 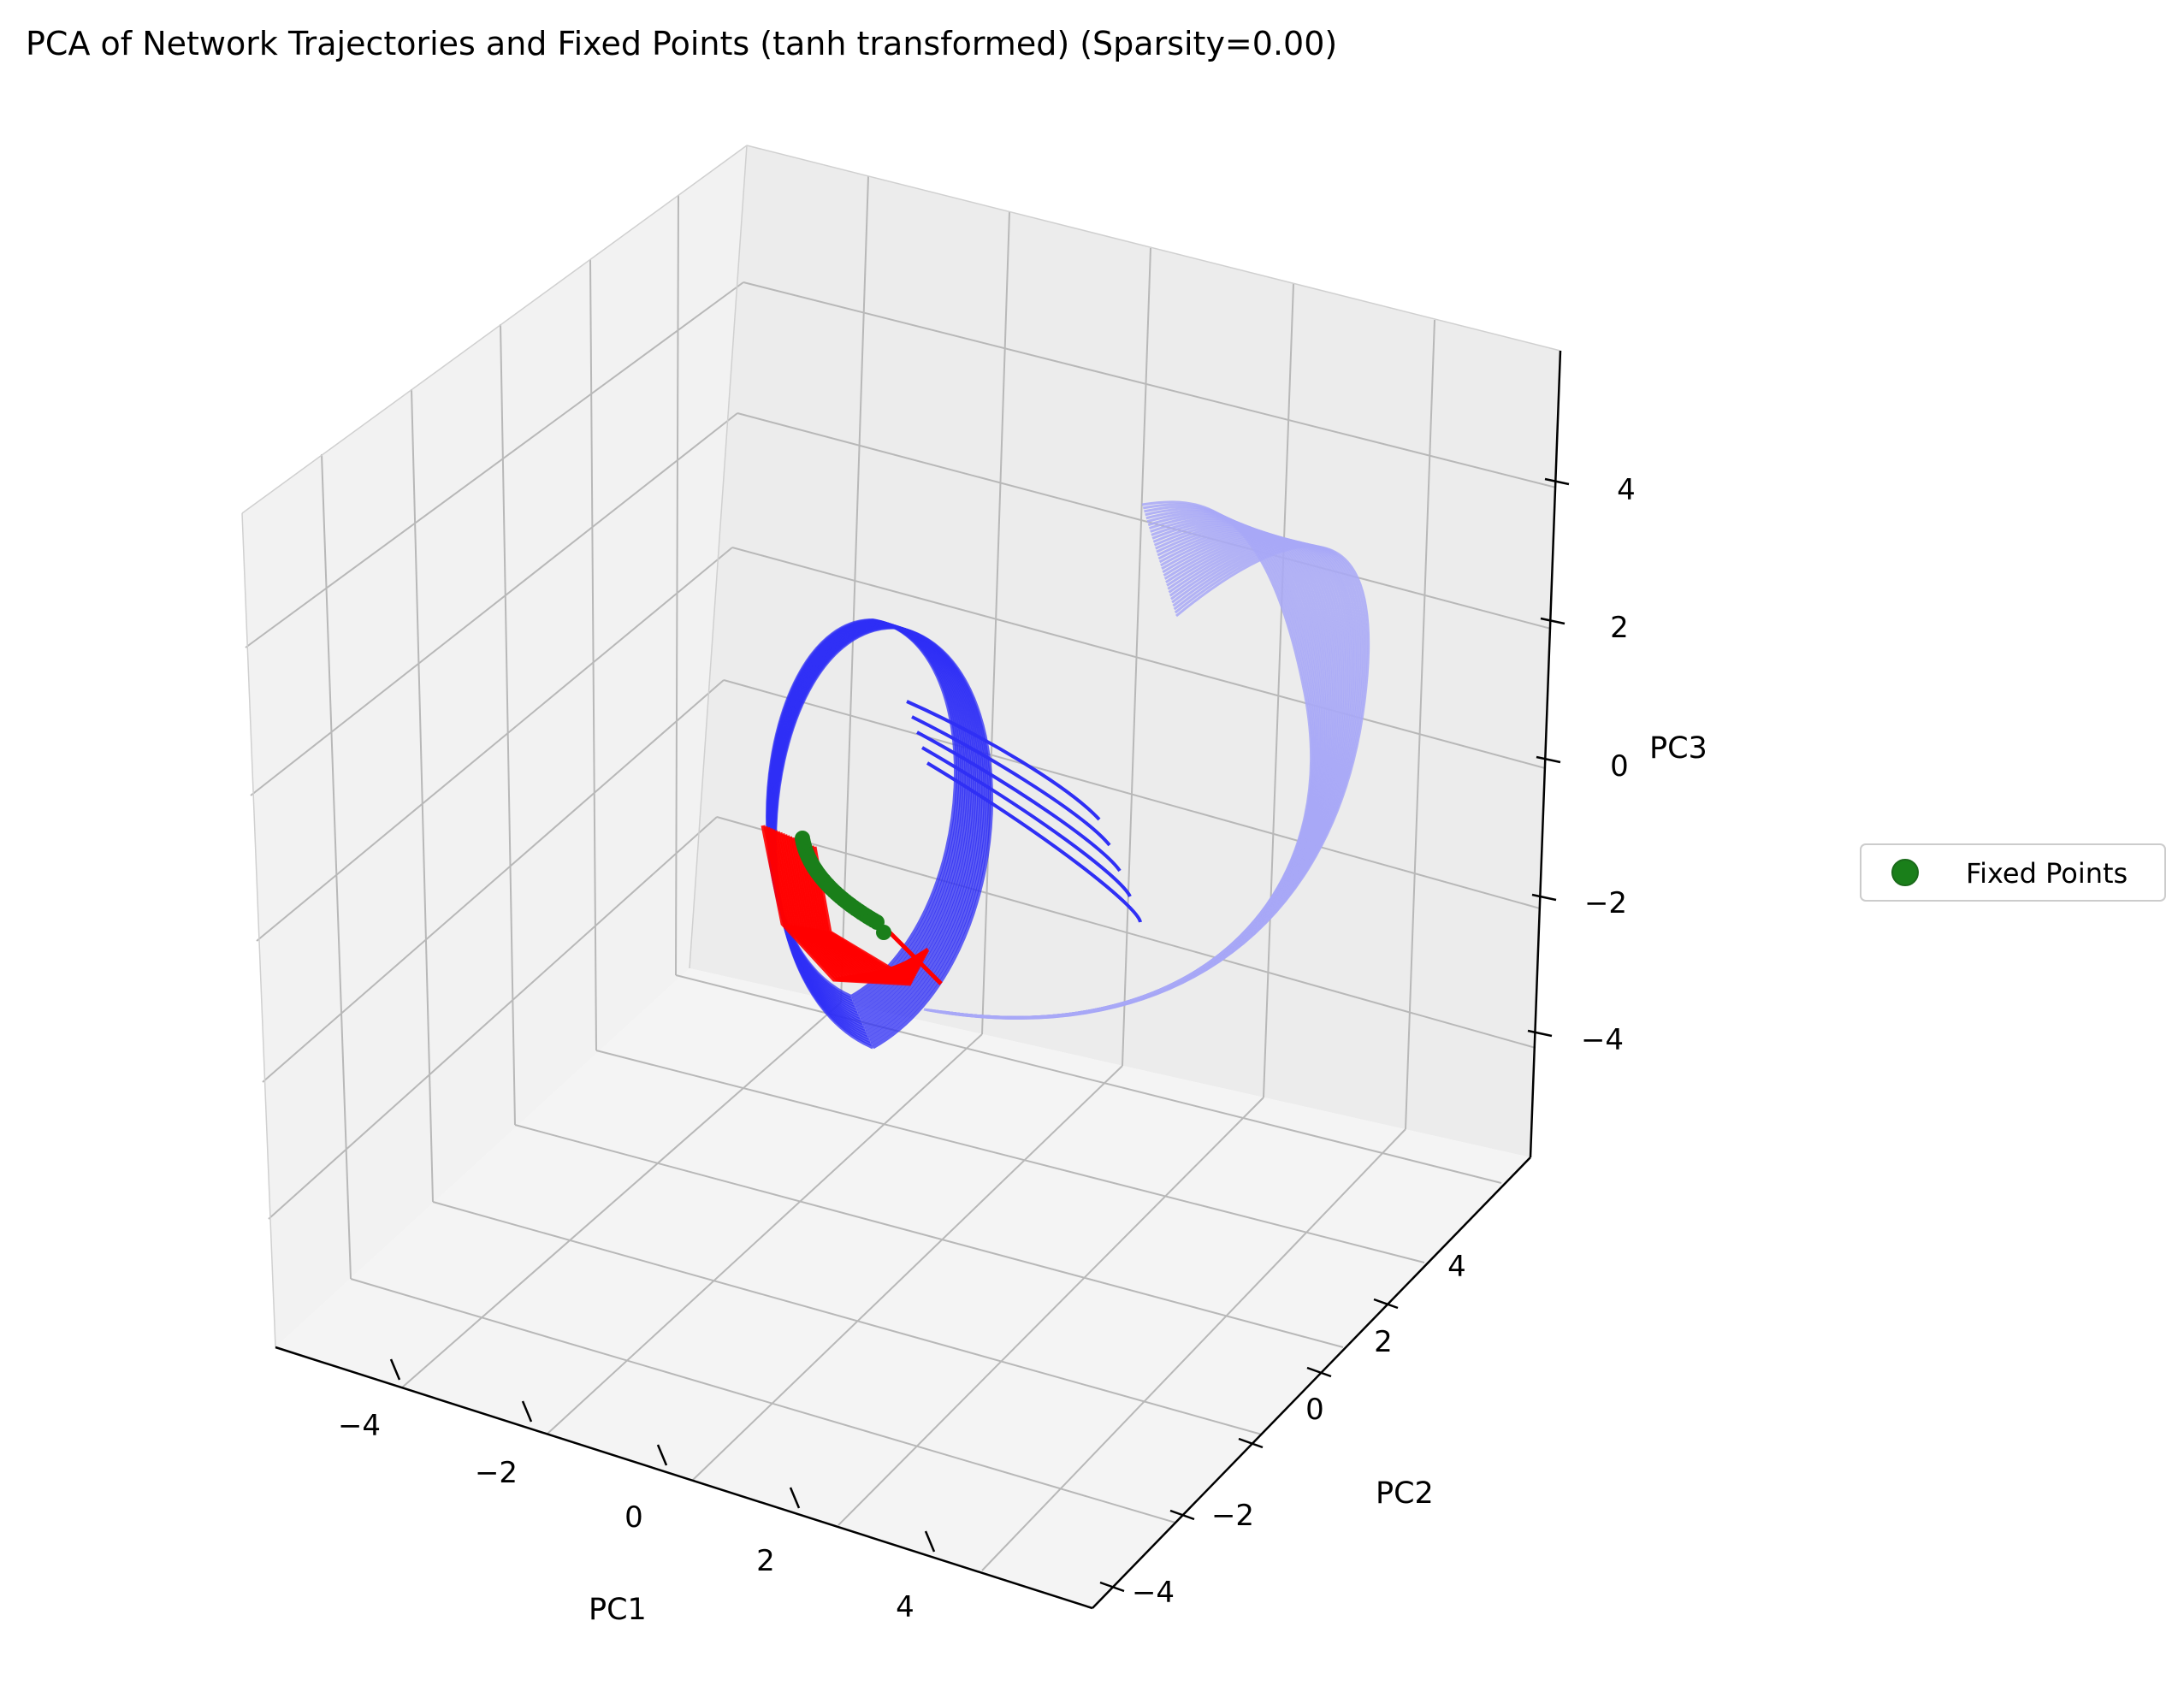 What do you see at coordinates (2047, 873) in the screenshot?
I see `legend-label-fixed-points: Fixed Points` at bounding box center [2047, 873].